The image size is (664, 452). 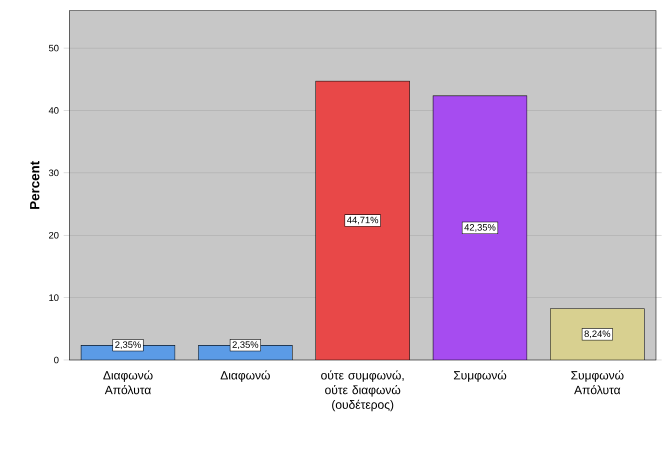 I want to click on y-tick-label: 0, so click(x=56, y=360).